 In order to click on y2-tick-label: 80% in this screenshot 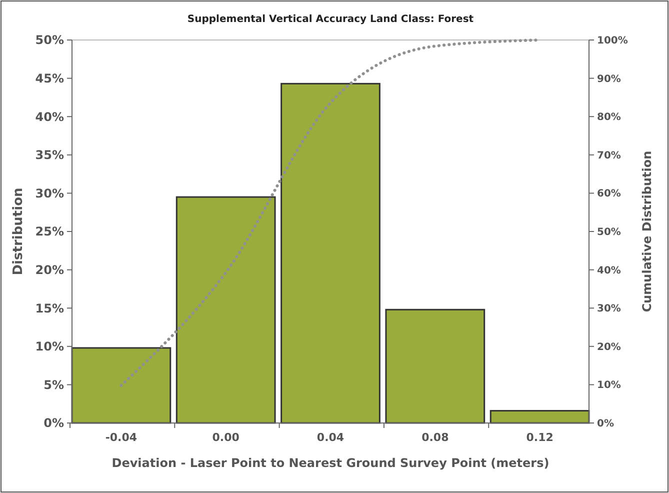, I will do `click(609, 118)`.